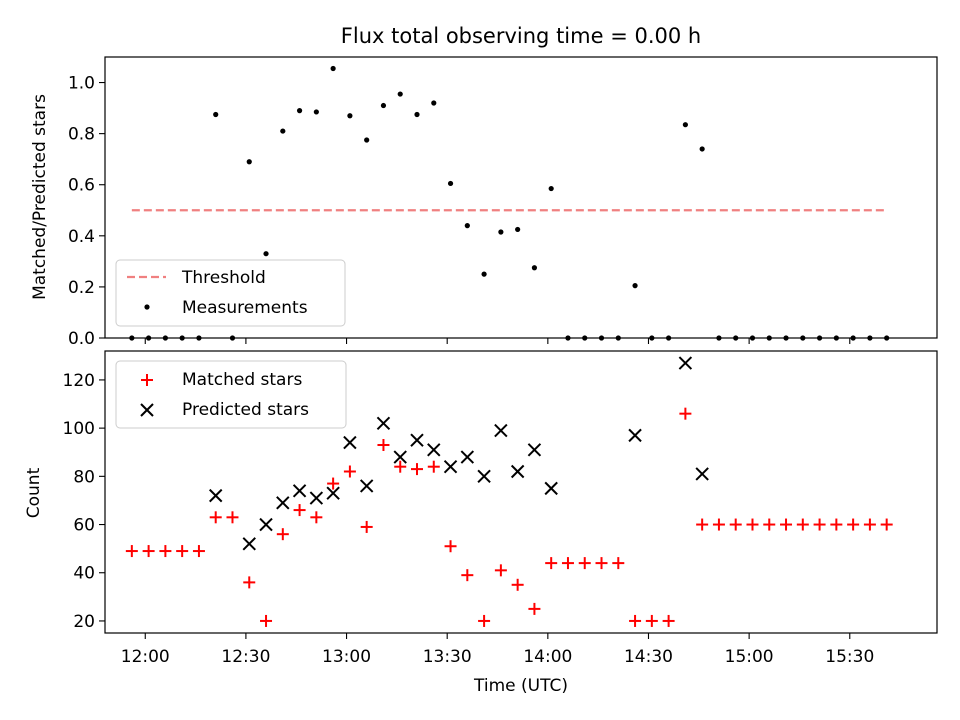 The height and width of the screenshot is (720, 960). Describe the element at coordinates (497, 341) in the screenshot. I see `flux-ratio-x-ticks` at that location.